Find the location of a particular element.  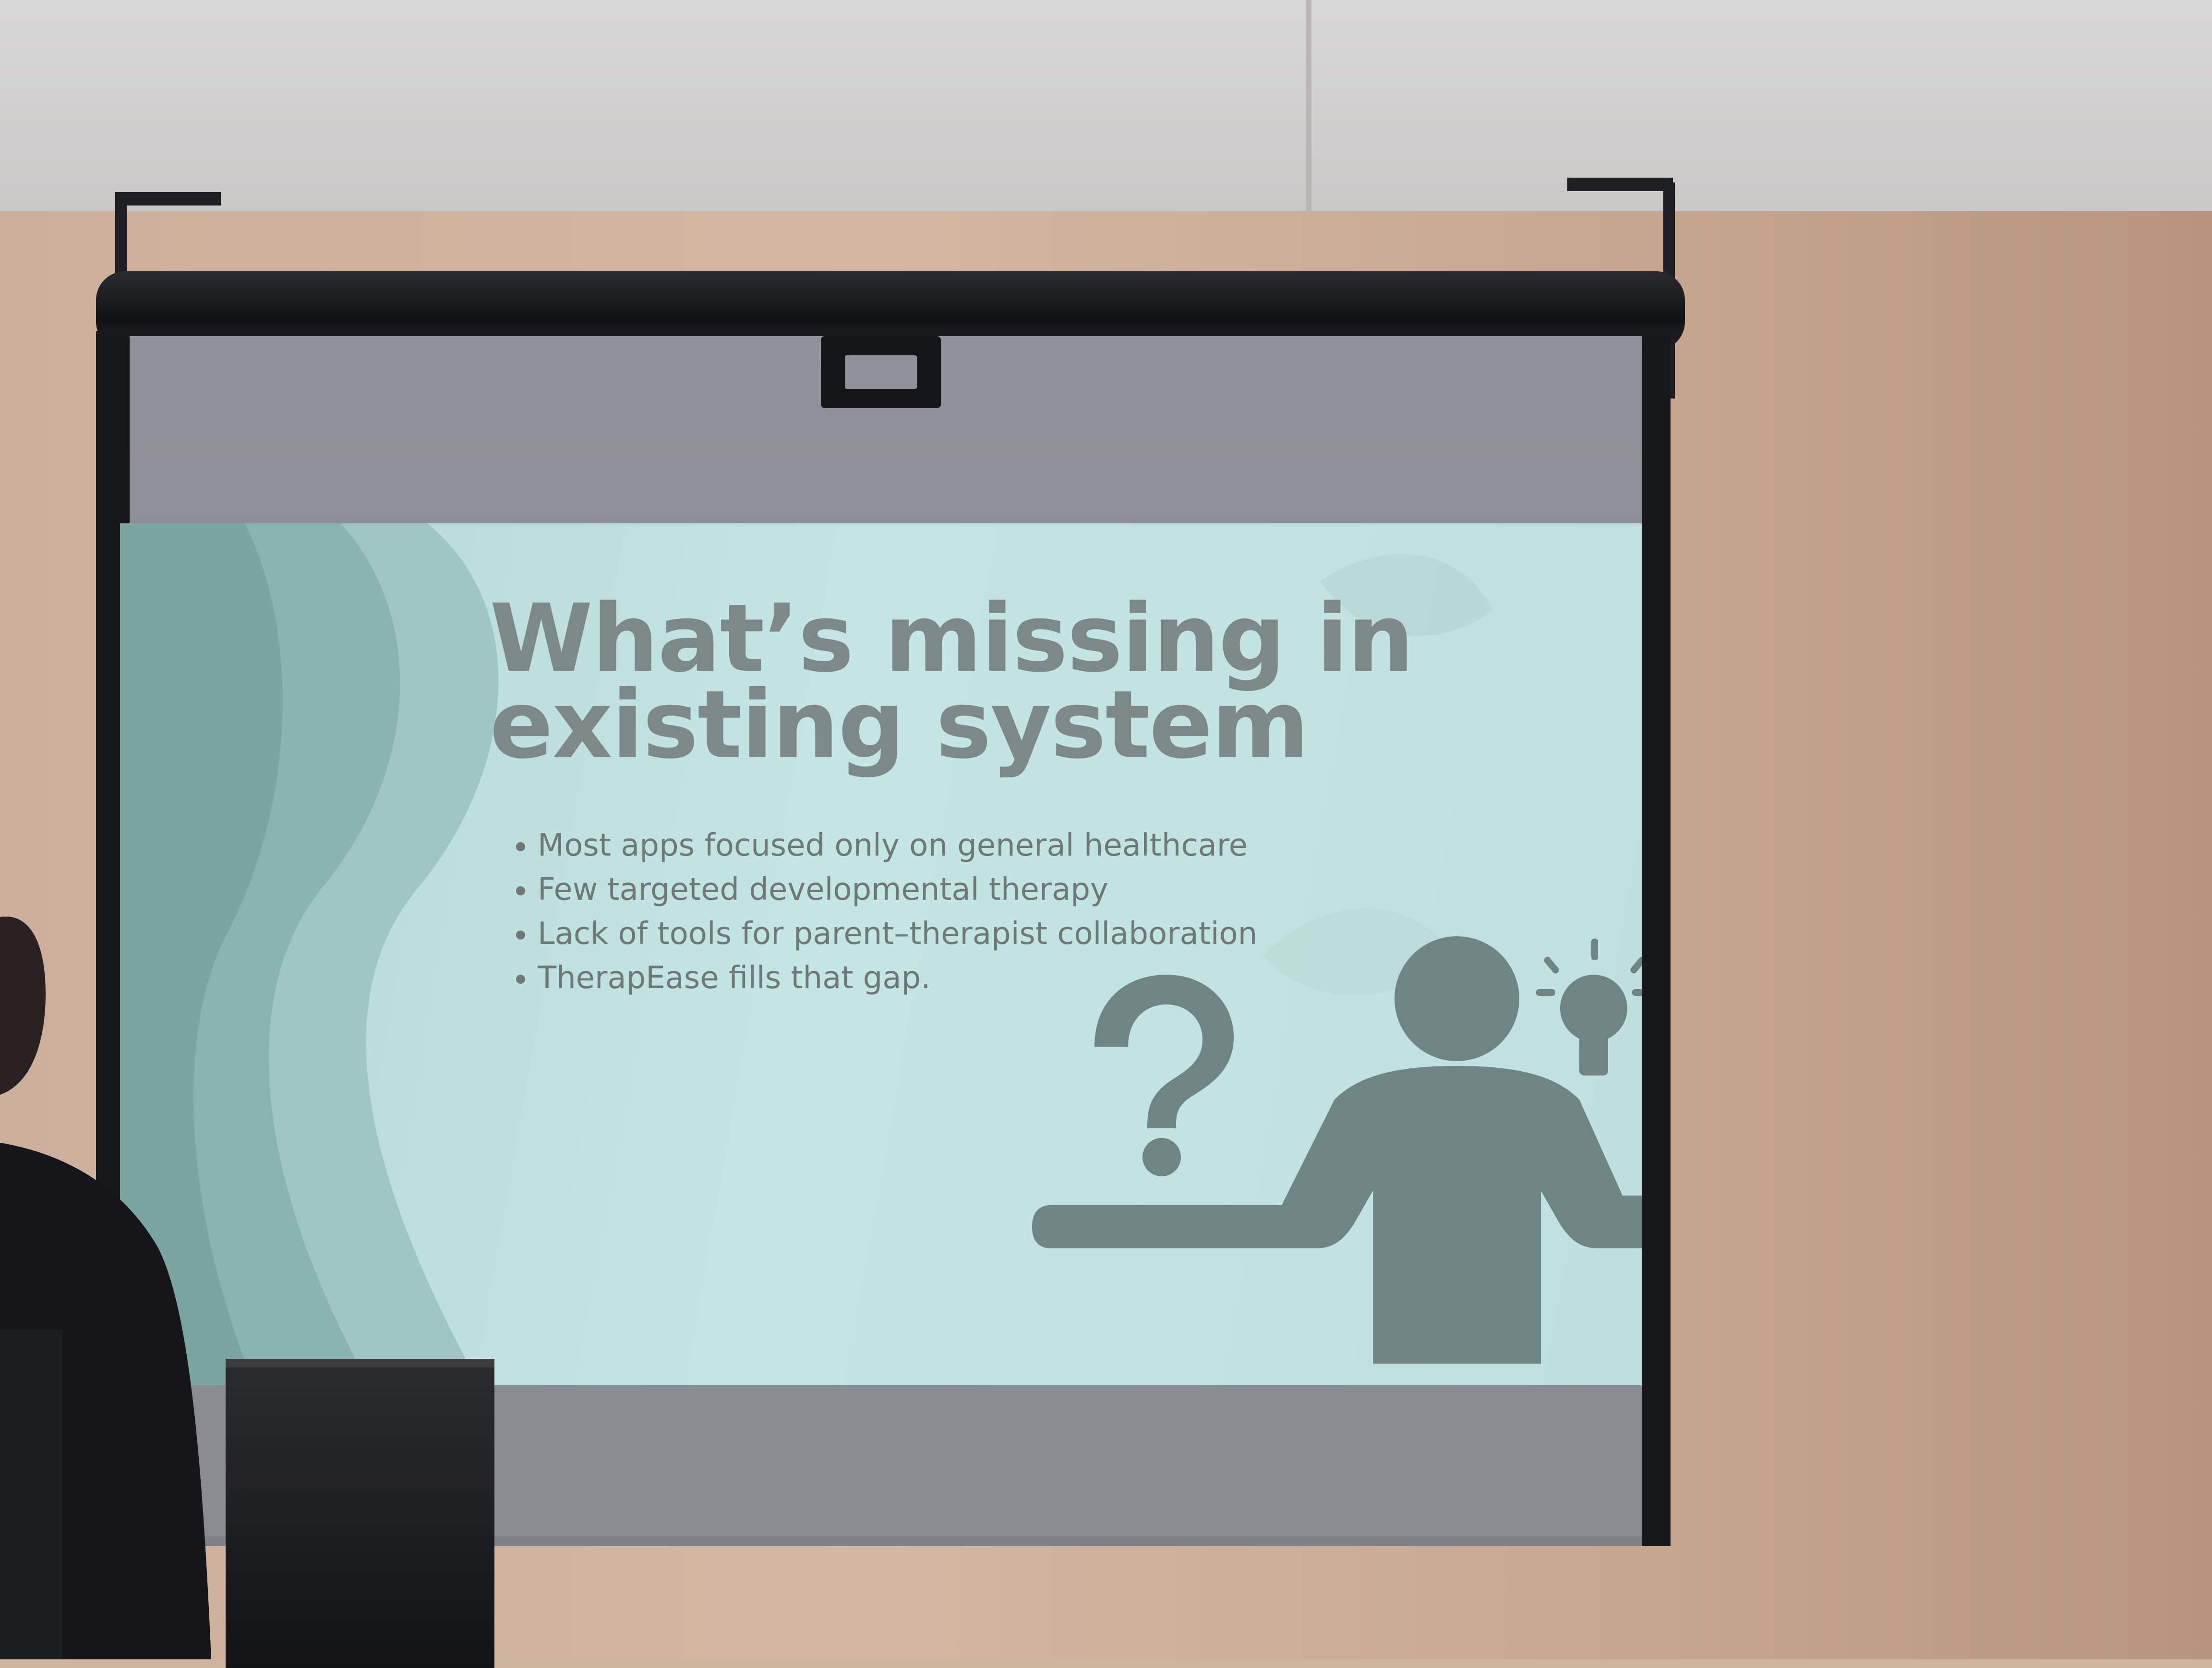

person-shrug-icon is located at coordinates (1337, 1150).